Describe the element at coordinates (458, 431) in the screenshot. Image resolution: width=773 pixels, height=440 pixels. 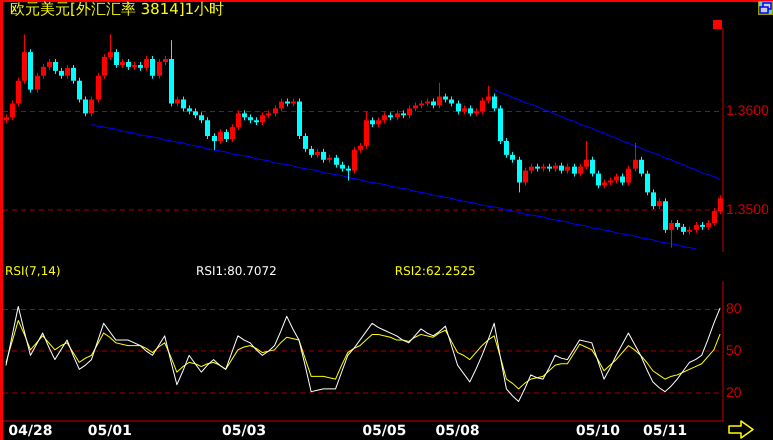
I see `x-tick-label: 05/08` at that location.